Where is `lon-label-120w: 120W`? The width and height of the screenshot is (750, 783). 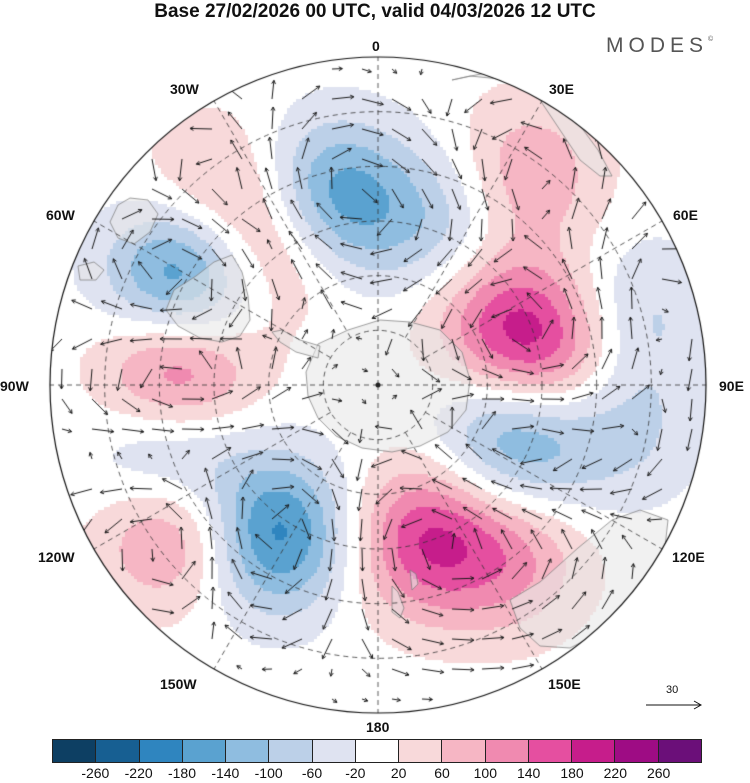 lon-label-120w: 120W is located at coordinates (56, 557).